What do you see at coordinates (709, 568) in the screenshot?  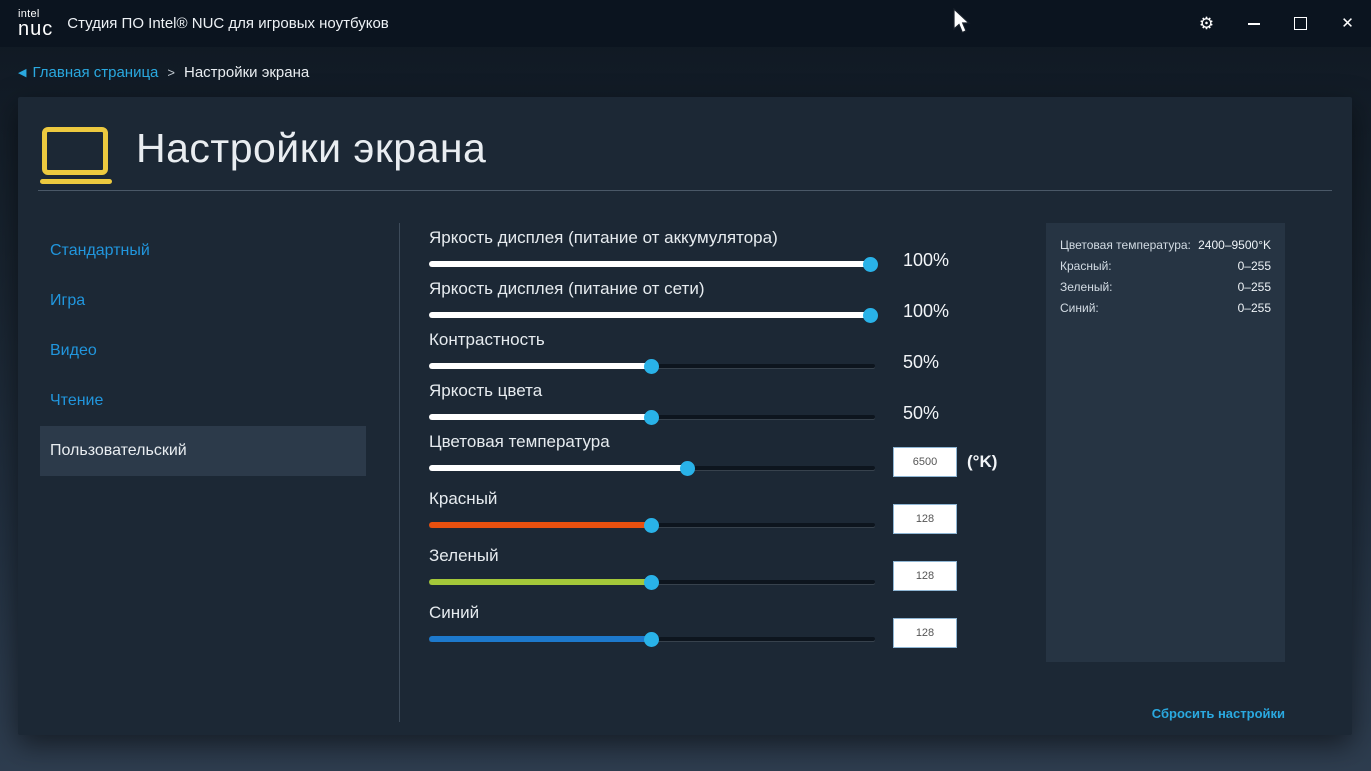 I see `slider-row-6: Зеленый` at bounding box center [709, 568].